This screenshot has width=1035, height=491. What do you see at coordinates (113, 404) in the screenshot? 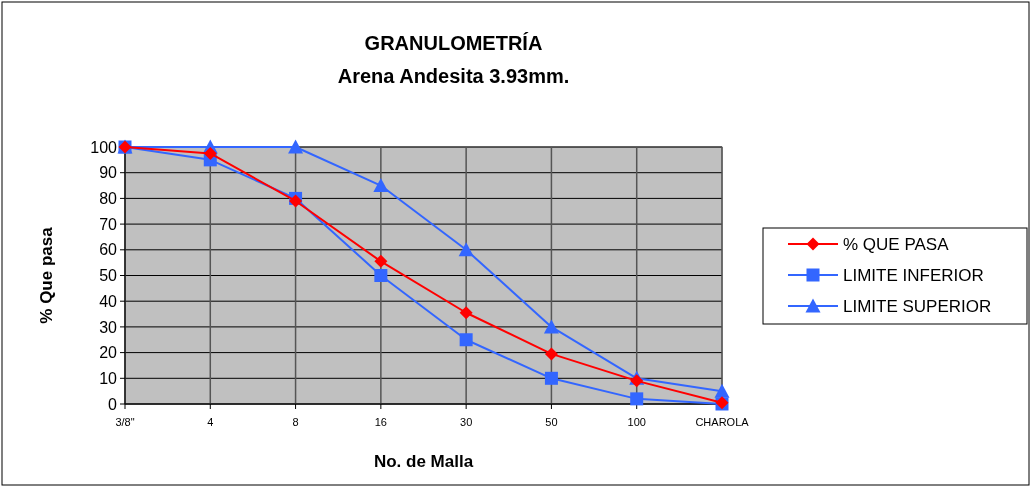
I see `y-tick-label: 0` at bounding box center [113, 404].